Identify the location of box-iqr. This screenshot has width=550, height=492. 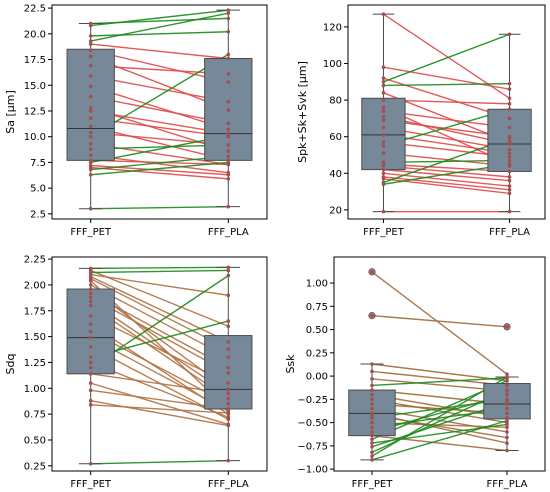
(90, 104).